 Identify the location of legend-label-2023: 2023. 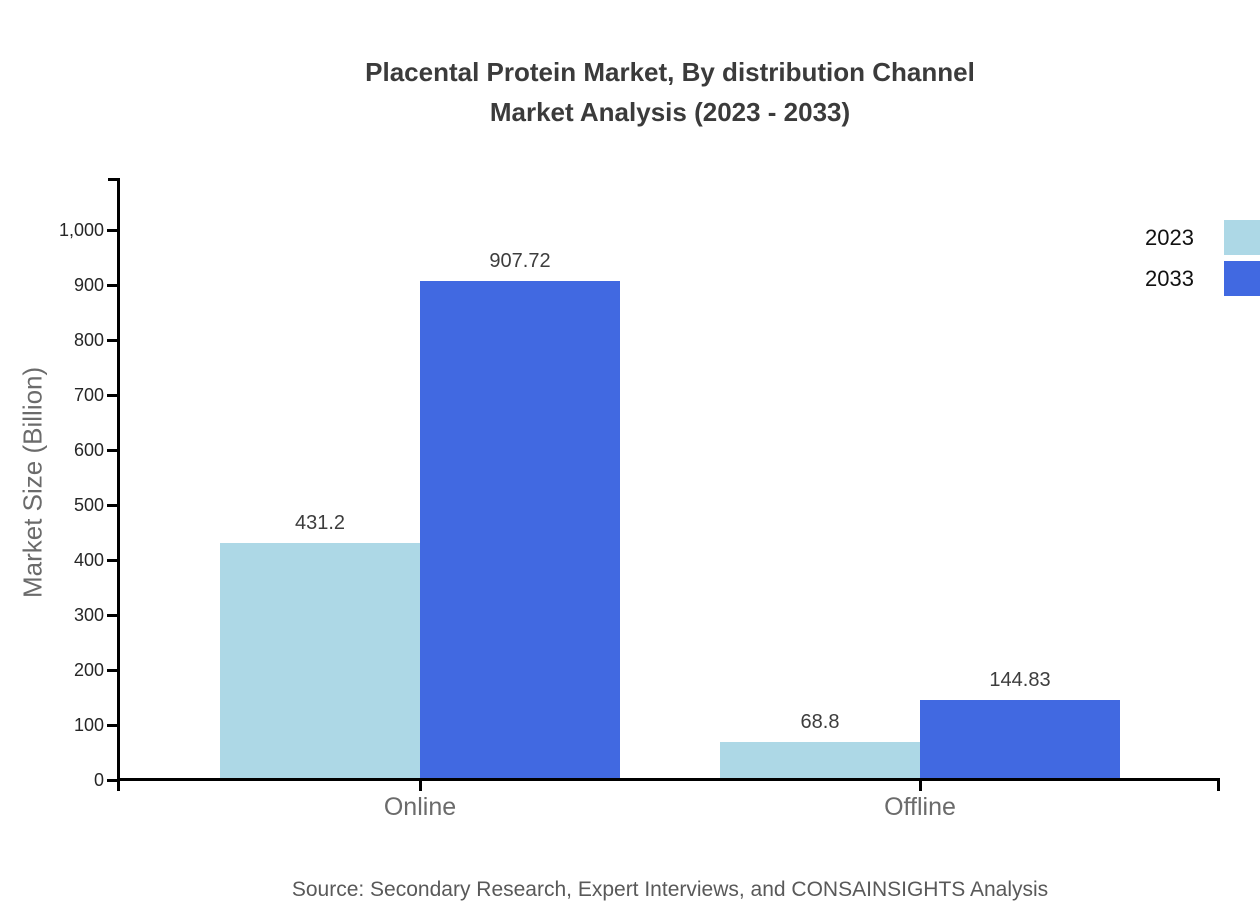
(1169, 237).